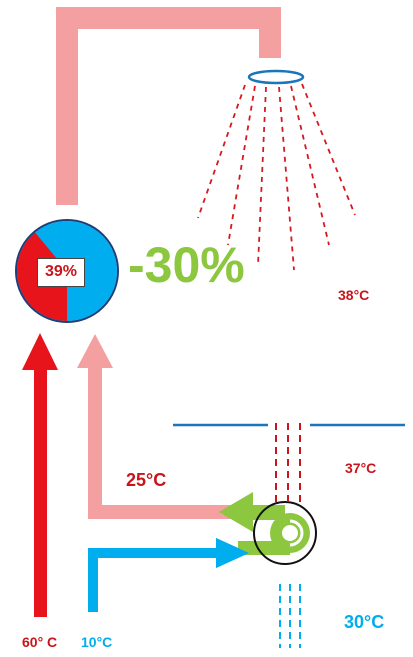  What do you see at coordinates (95, 351) in the screenshot?
I see `preheated-arrowhead` at bounding box center [95, 351].